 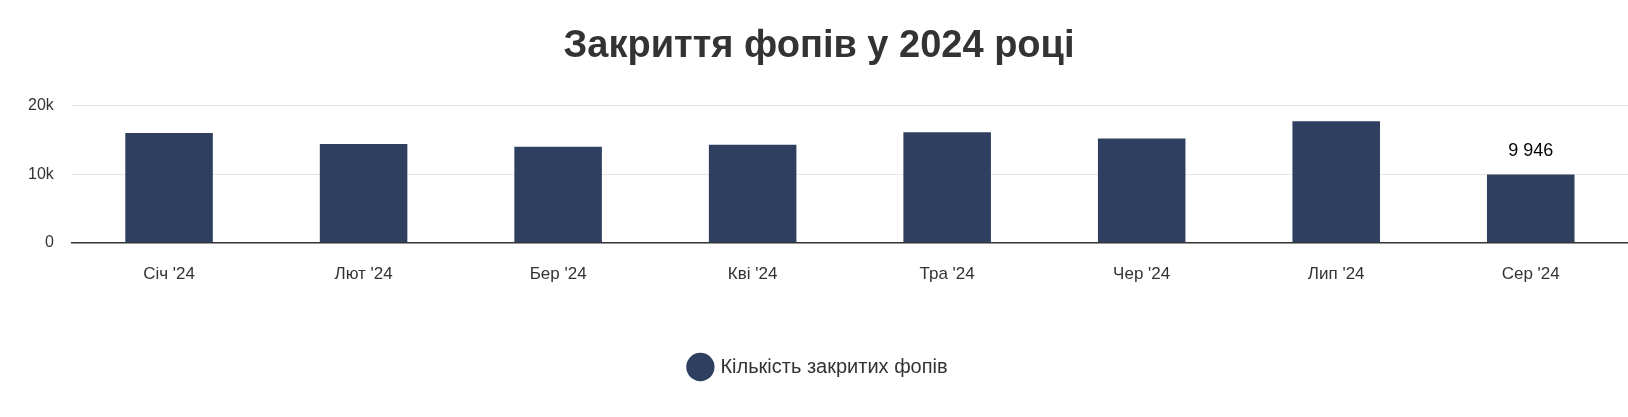 What do you see at coordinates (558, 274) in the screenshot?
I see `x-tick-label: Бер '24` at bounding box center [558, 274].